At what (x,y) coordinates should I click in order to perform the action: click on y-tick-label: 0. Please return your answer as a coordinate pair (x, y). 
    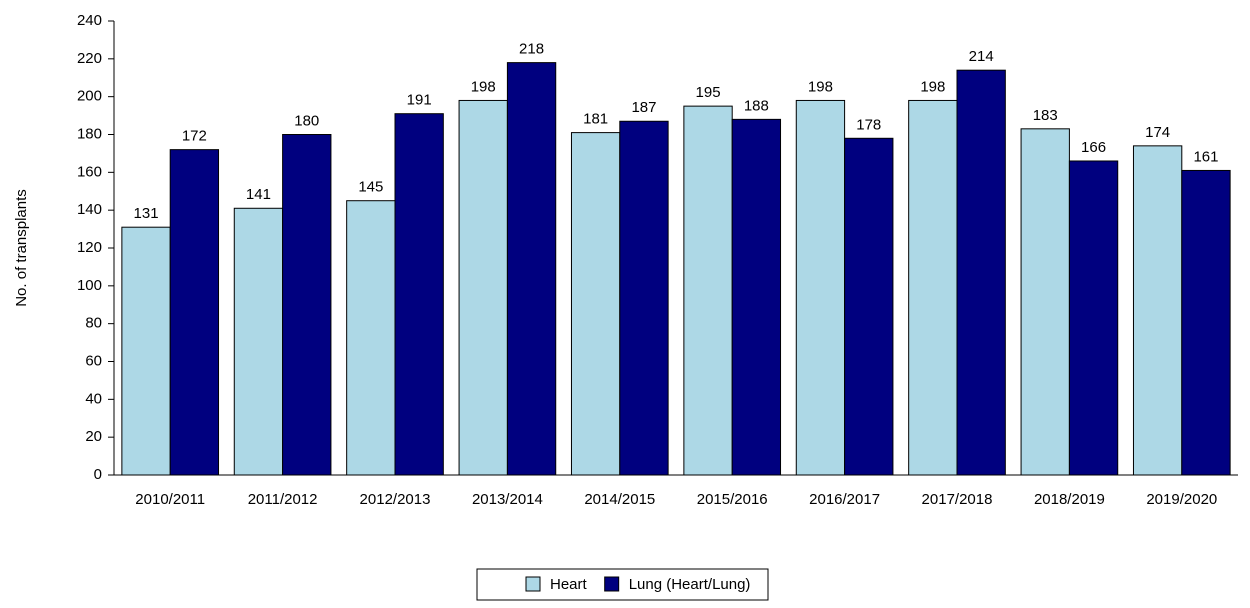
    Looking at the image, I should click on (98, 474).